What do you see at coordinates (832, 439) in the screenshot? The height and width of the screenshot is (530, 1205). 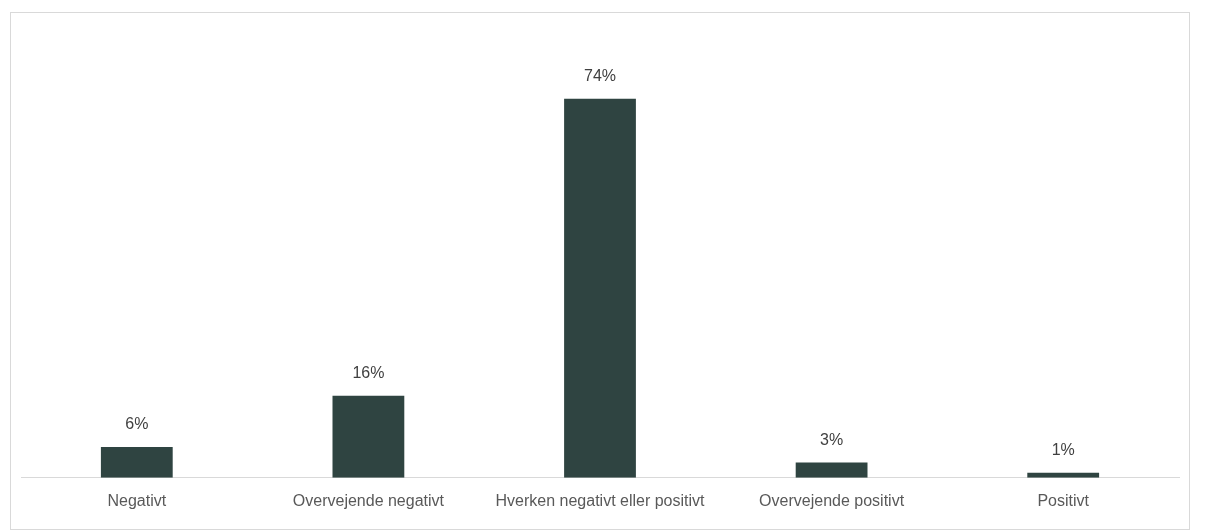 I see `data-label: 3%` at bounding box center [832, 439].